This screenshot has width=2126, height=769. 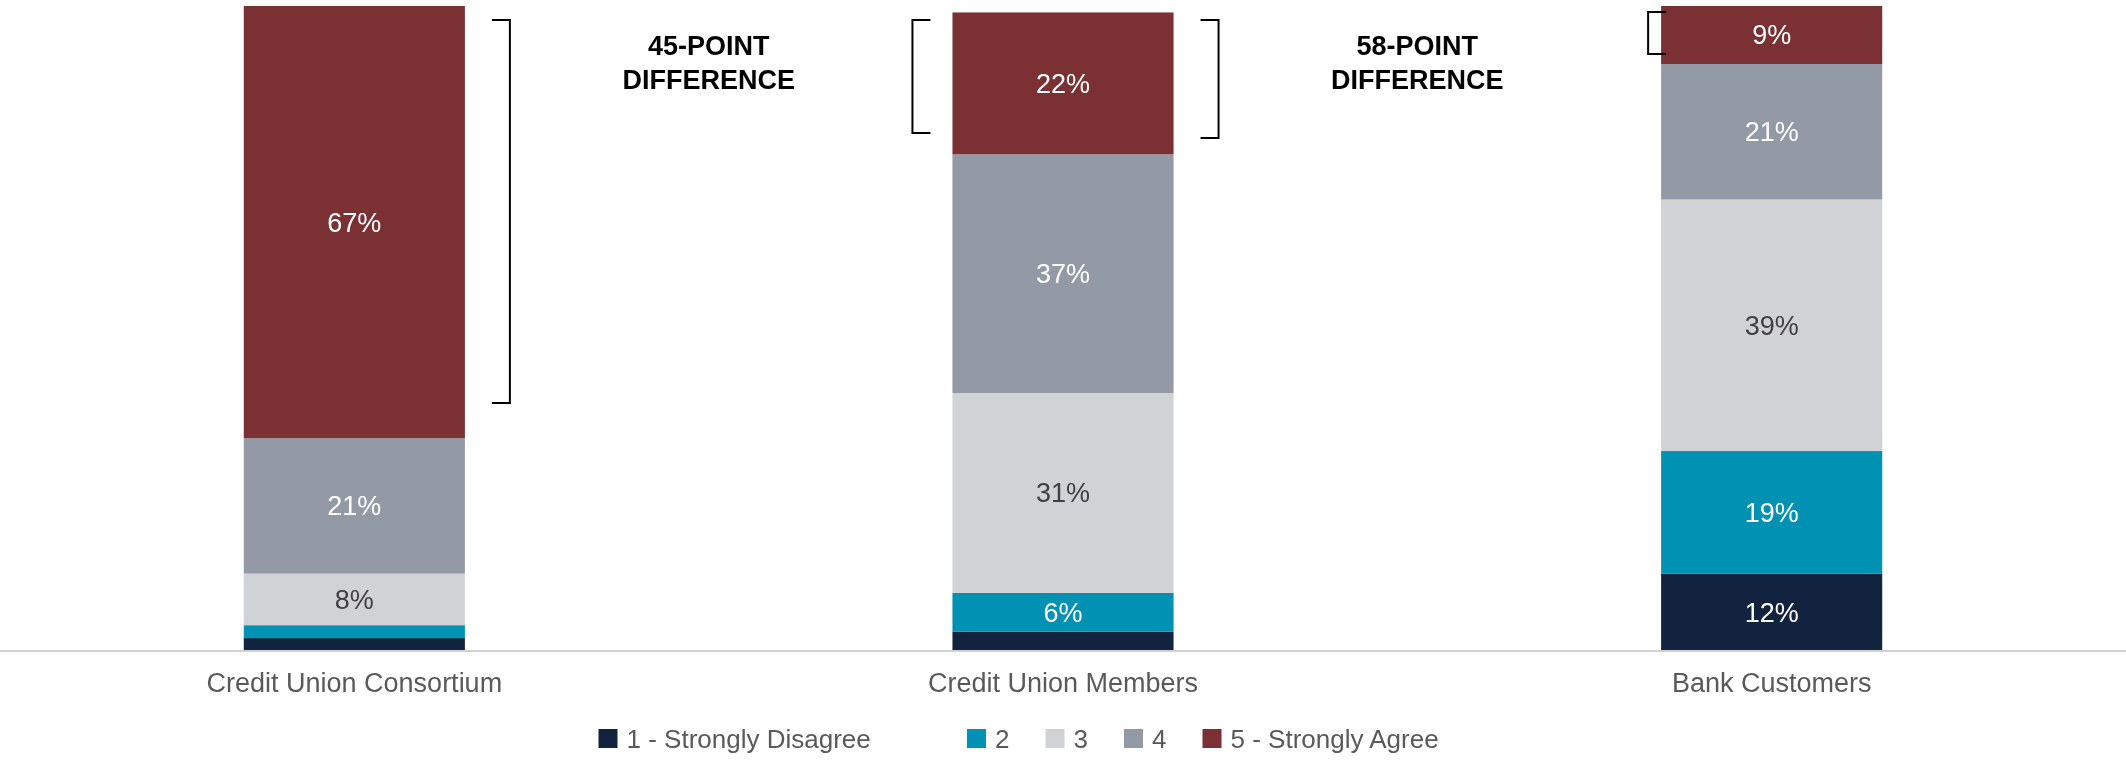 I want to click on x-tick-label: Credit Union Consortium, so click(x=354, y=683).